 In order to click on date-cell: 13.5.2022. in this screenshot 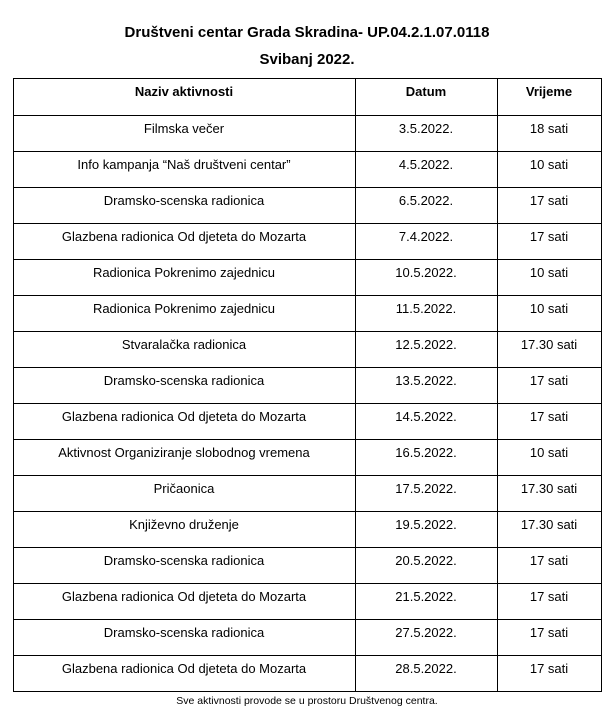, I will do `click(426, 385)`.